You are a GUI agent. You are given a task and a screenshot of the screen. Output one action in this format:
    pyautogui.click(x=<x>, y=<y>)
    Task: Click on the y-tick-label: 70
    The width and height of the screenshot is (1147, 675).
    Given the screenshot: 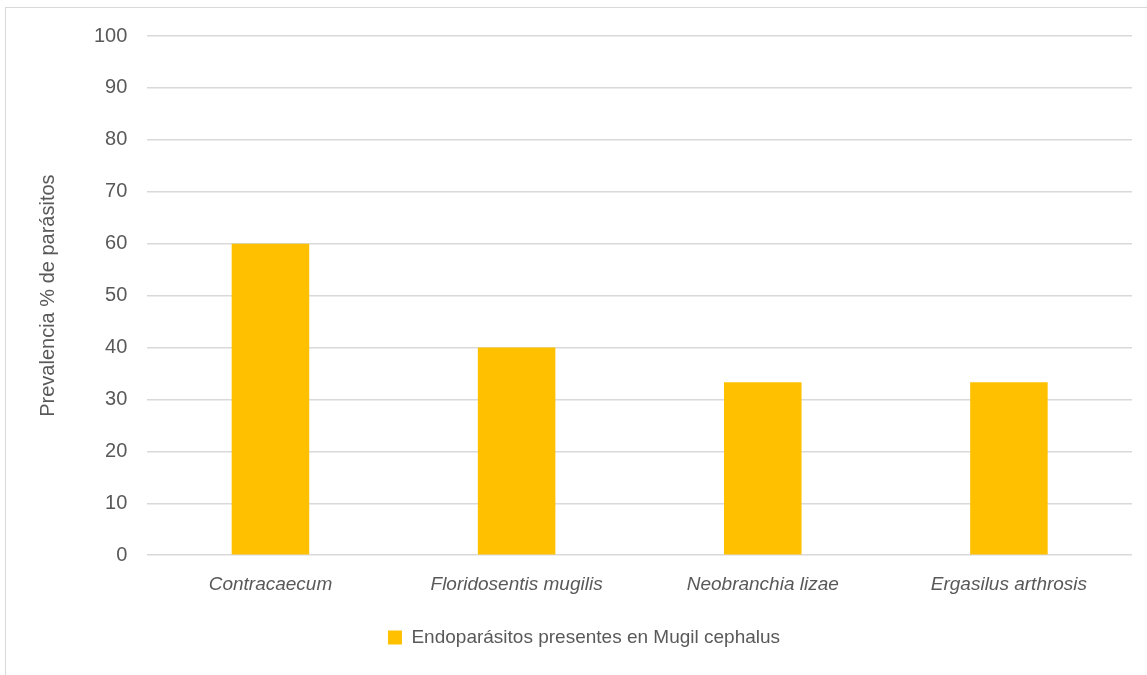 What is the action you would take?
    pyautogui.click(x=116, y=190)
    